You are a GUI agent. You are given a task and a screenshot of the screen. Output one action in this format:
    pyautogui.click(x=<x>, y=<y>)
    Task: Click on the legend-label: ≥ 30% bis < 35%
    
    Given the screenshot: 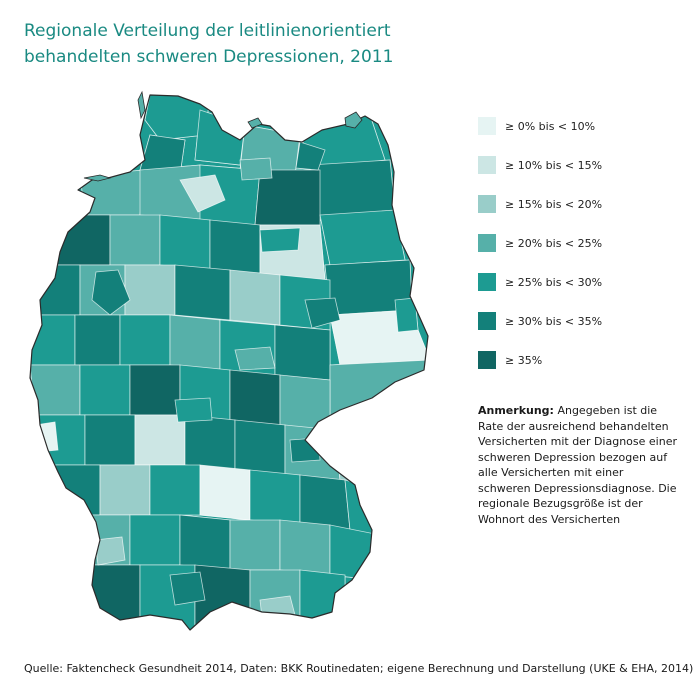 What is the action you would take?
    pyautogui.click(x=554, y=321)
    